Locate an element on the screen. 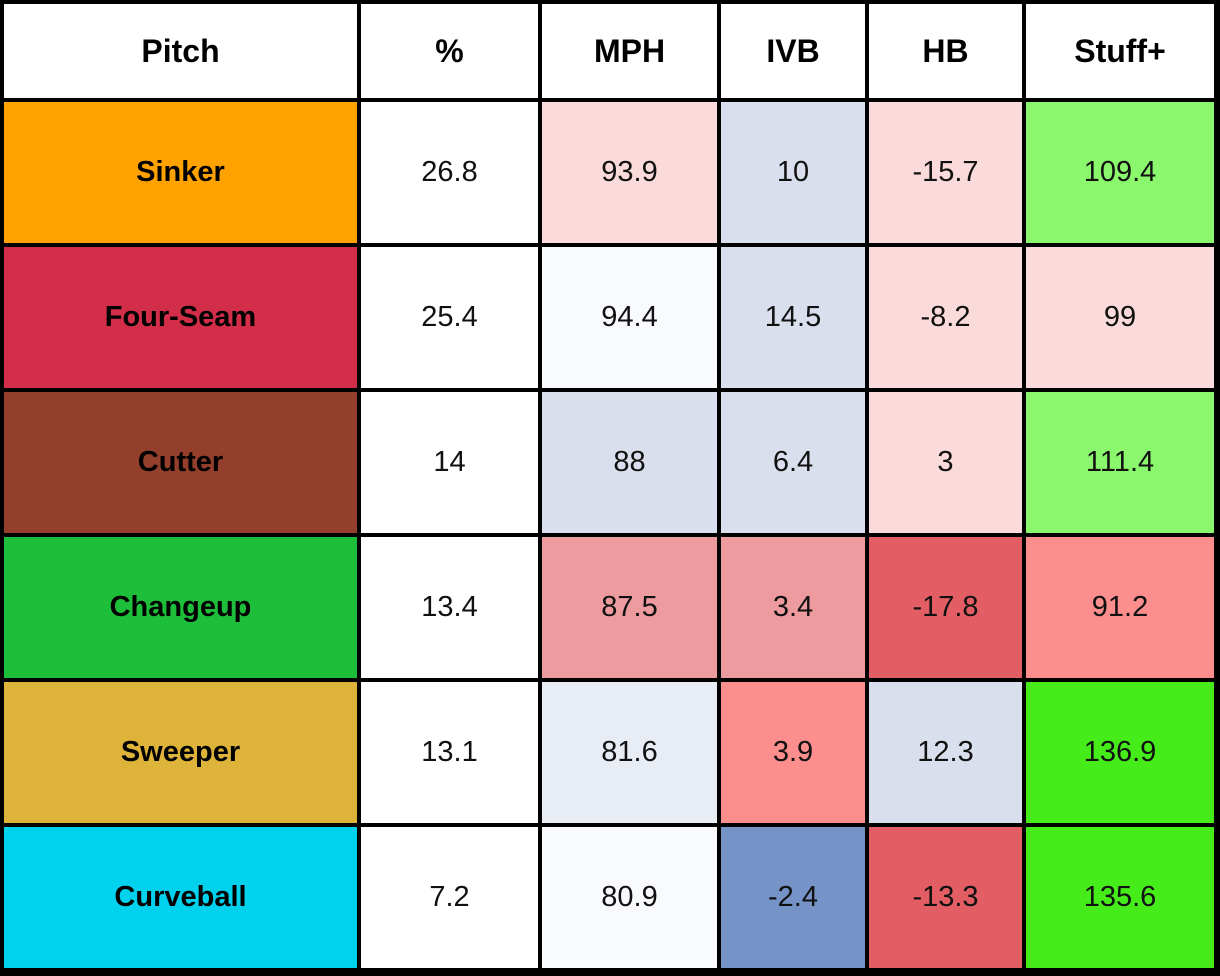  ivb-cell: 3.4 is located at coordinates (793, 607).